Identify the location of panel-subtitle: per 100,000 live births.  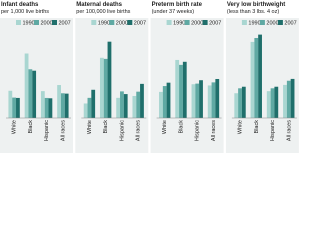
(103, 12).